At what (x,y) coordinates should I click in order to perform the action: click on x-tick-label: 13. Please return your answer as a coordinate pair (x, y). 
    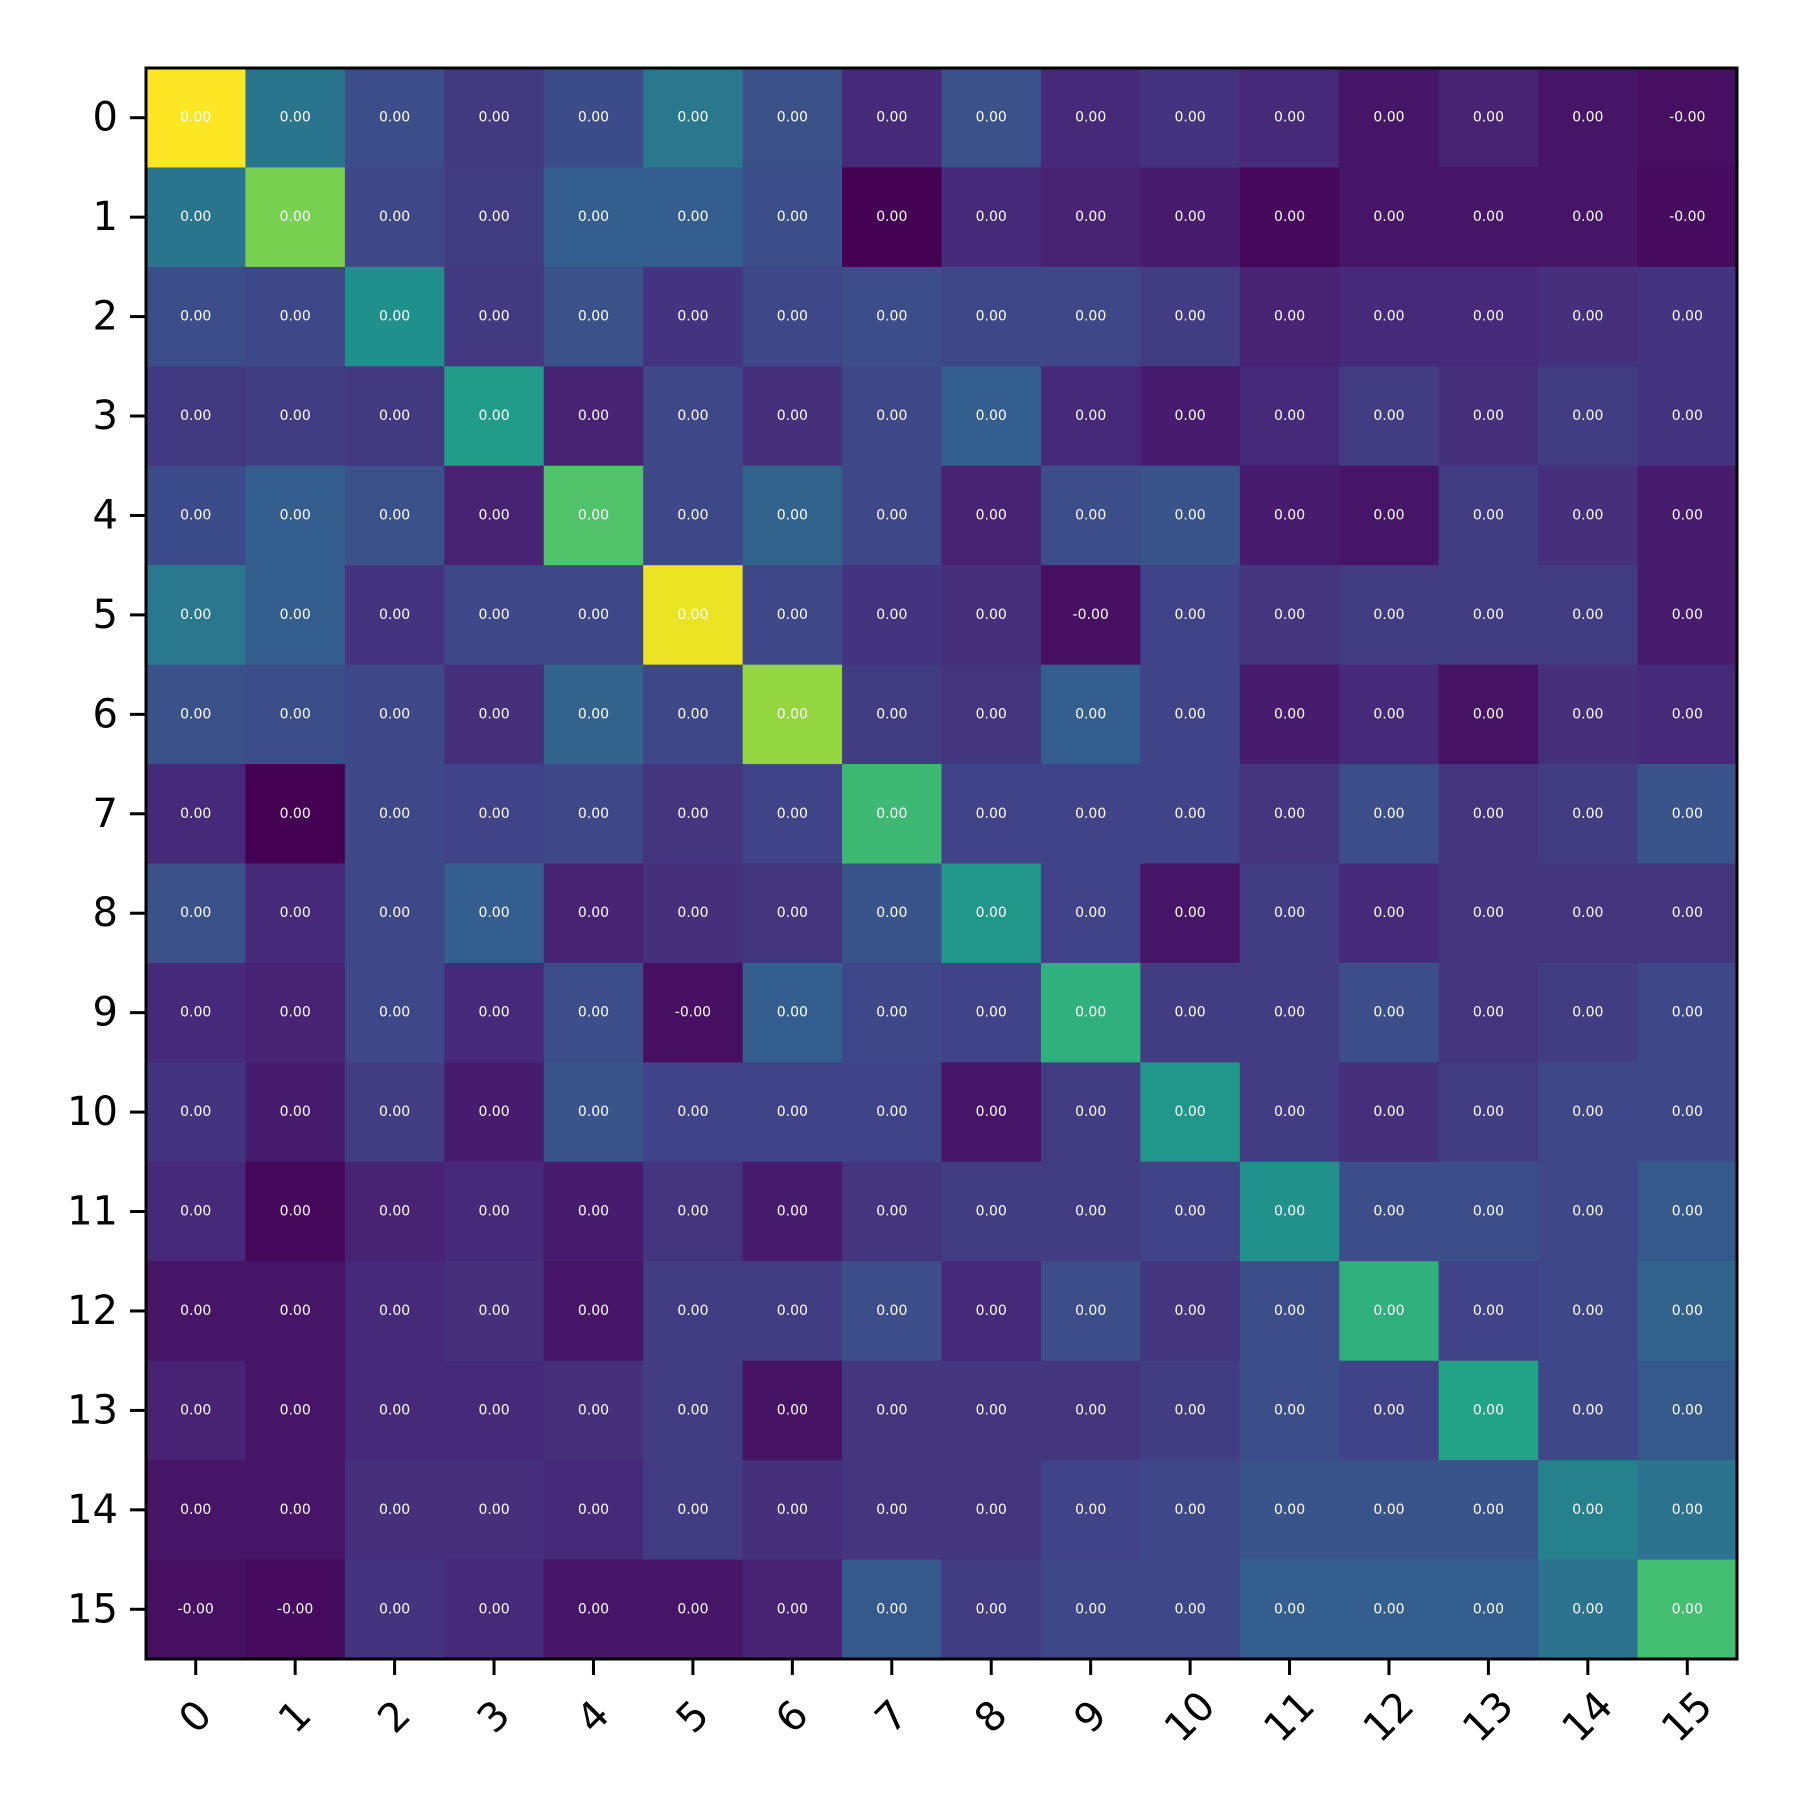
    Looking at the image, I should click on (1488, 1717).